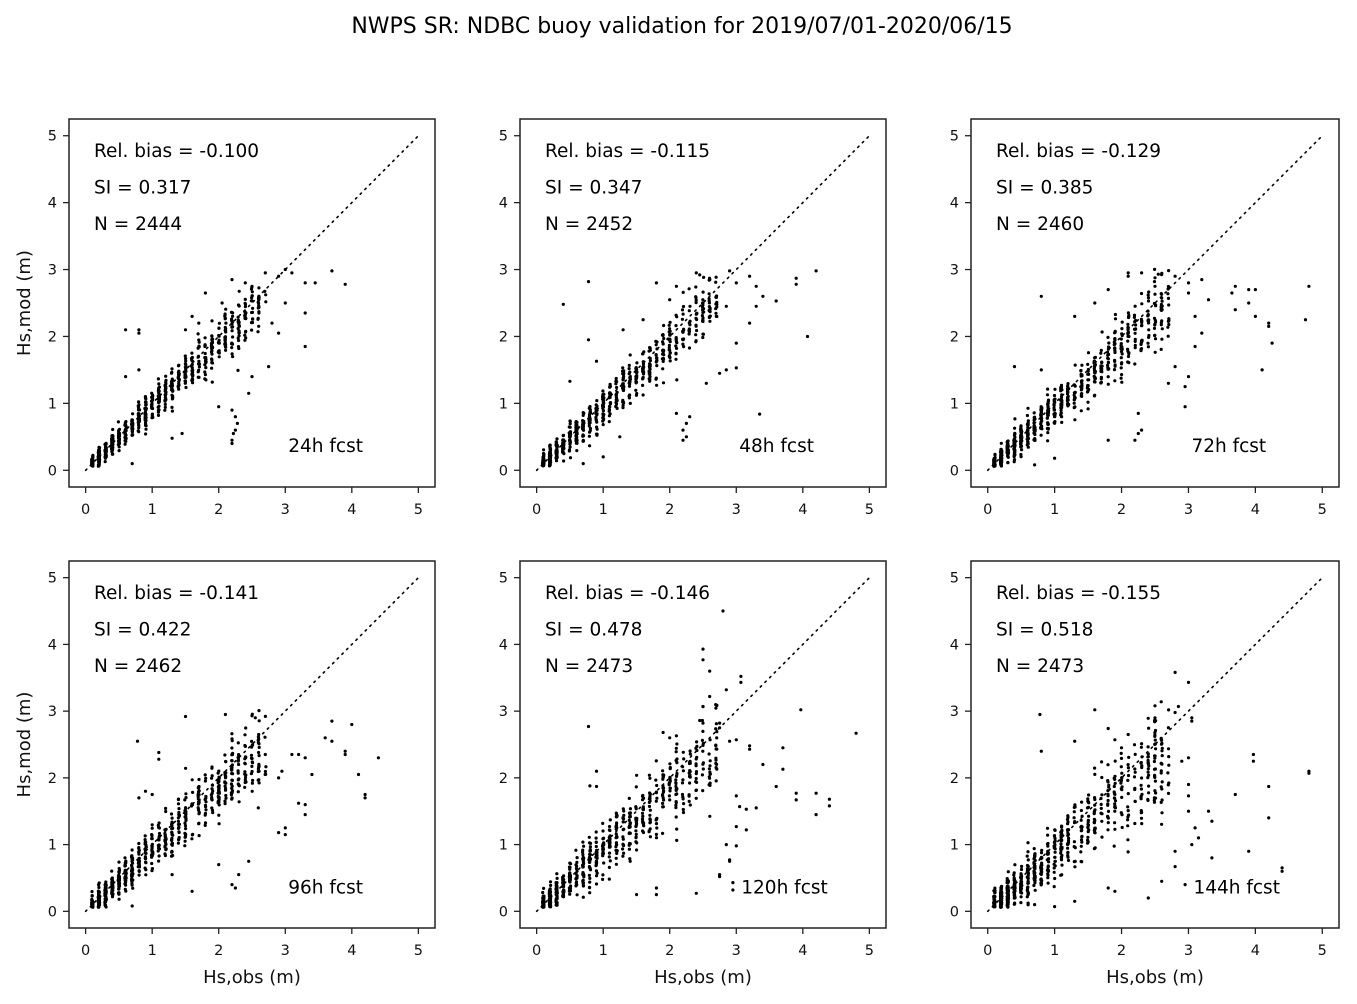 The width and height of the screenshot is (1357, 1004). Describe the element at coordinates (1255, 510) in the screenshot. I see `x-tick-label: 4` at that location.